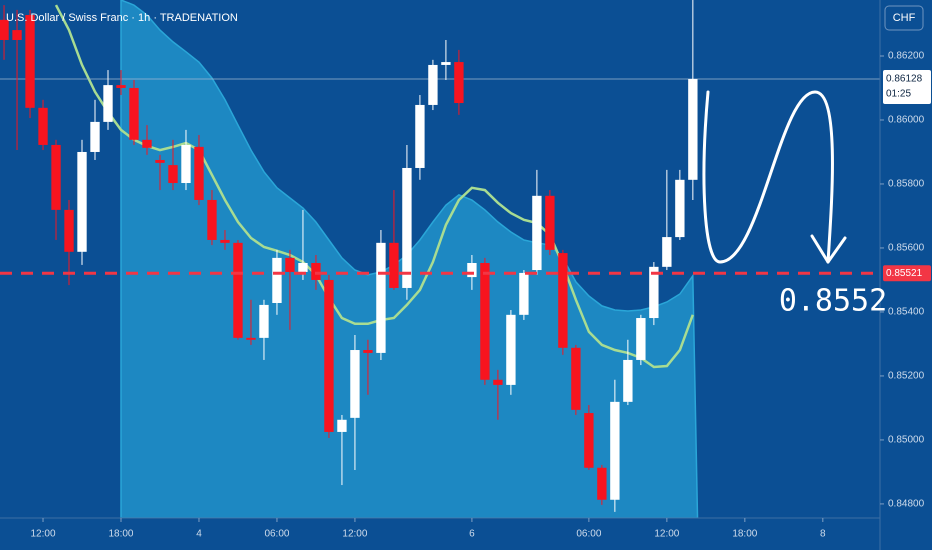  I want to click on last-price-box, so click(907, 87).